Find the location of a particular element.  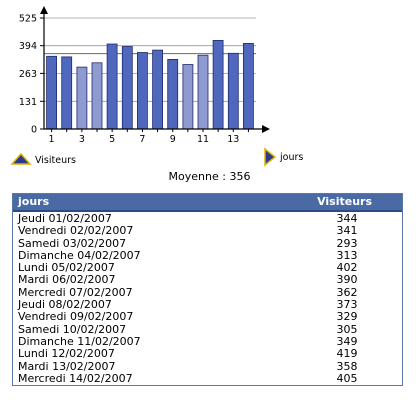

row-day: Lundi 12/02/2007 is located at coordinates (66, 354).